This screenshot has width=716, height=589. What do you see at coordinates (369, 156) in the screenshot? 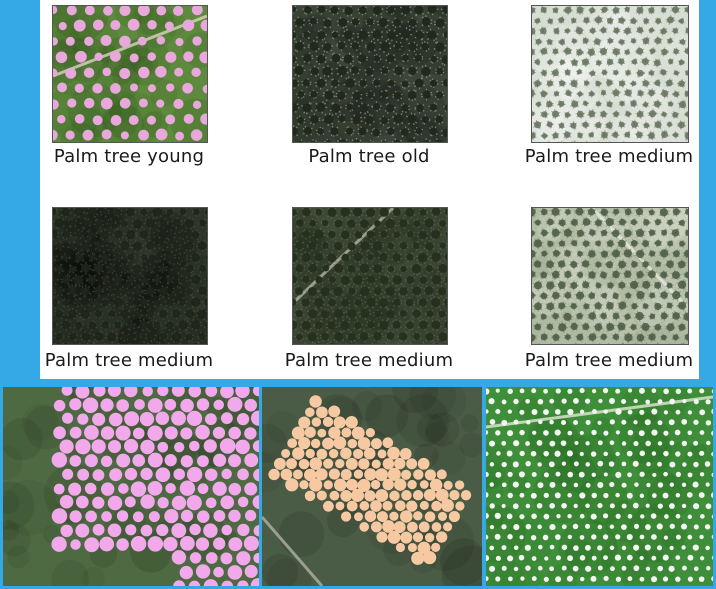
I see `sample-caption: Palm tree old` at bounding box center [369, 156].